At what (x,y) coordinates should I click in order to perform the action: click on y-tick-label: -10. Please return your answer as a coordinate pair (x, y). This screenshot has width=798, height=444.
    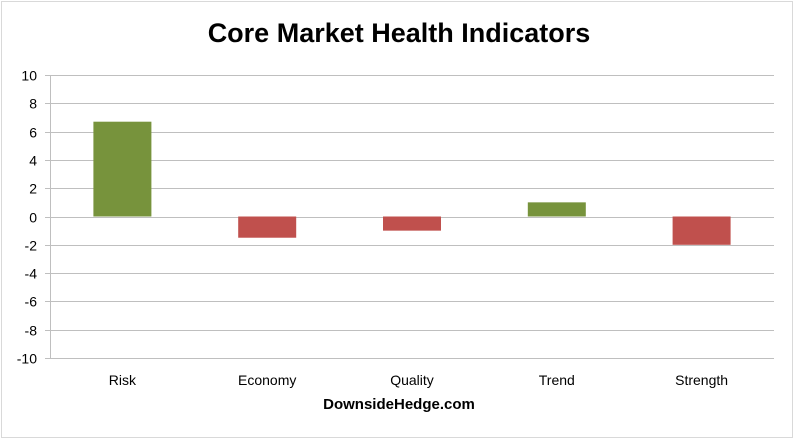
    Looking at the image, I should click on (27, 359).